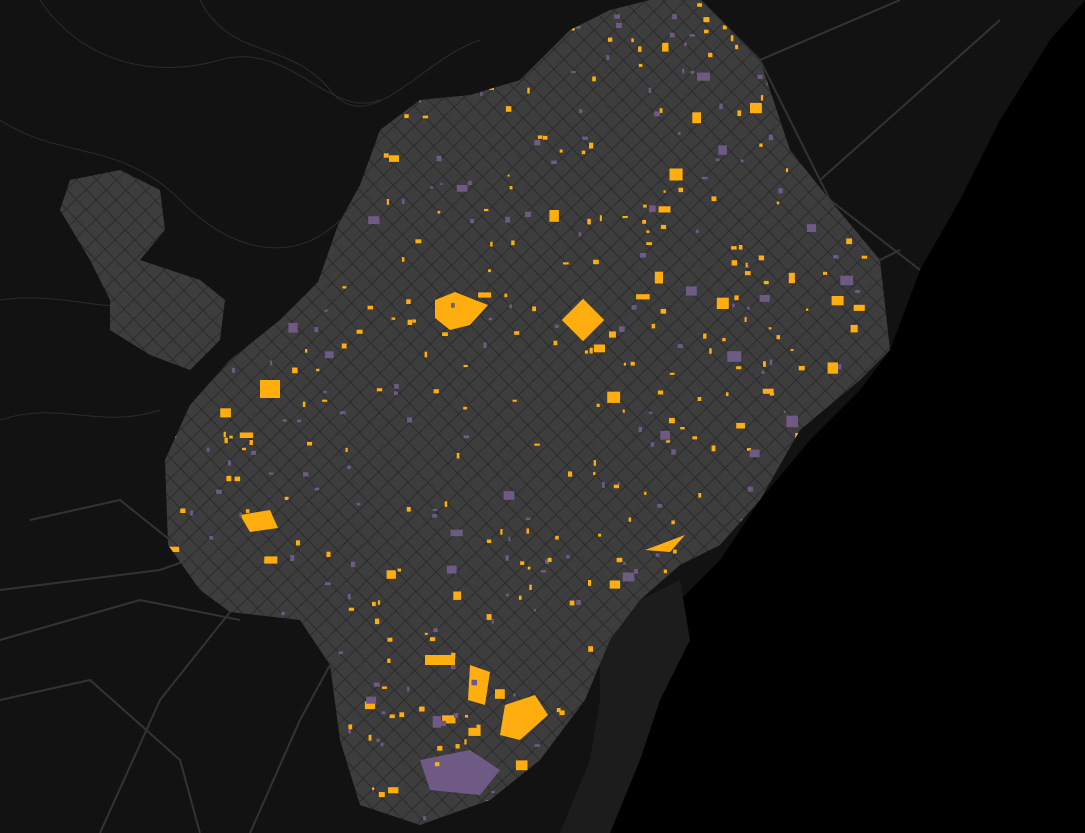  Describe the element at coordinates (142, 270) in the screenshot. I see `city-area` at that location.